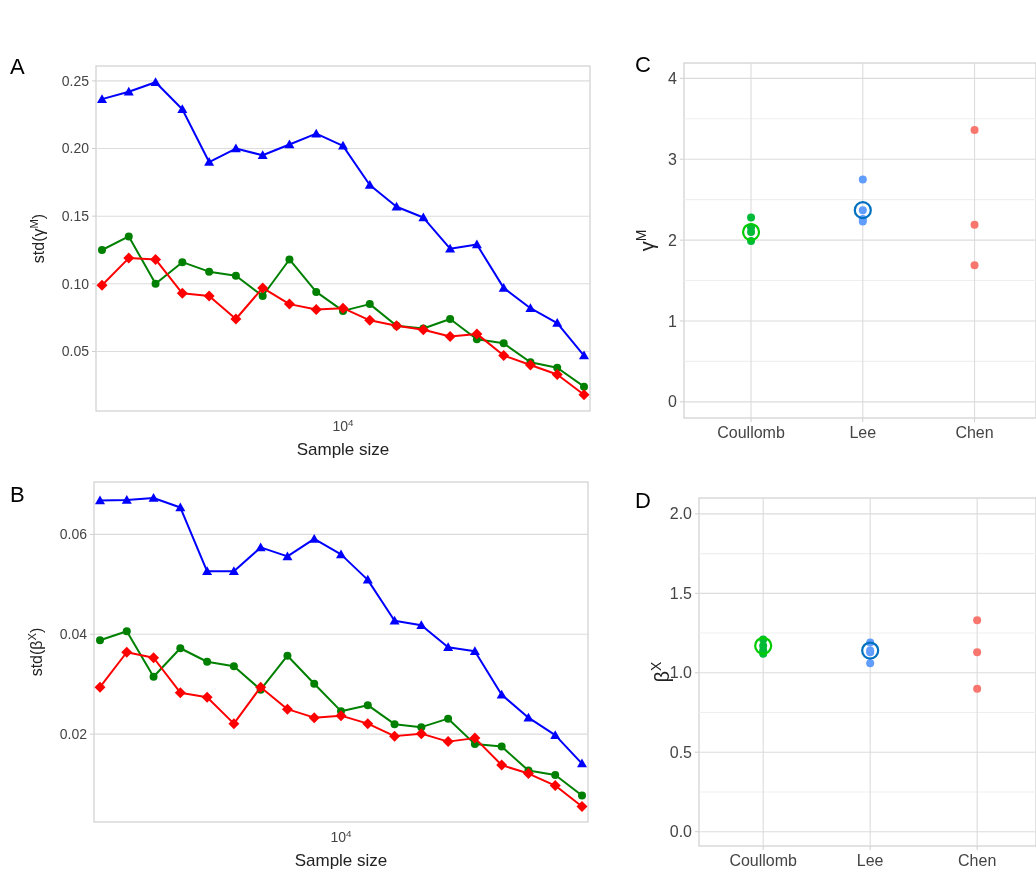 This screenshot has height=882, width=1036. I want to click on y-tick-label: 0.05, so click(75, 351).